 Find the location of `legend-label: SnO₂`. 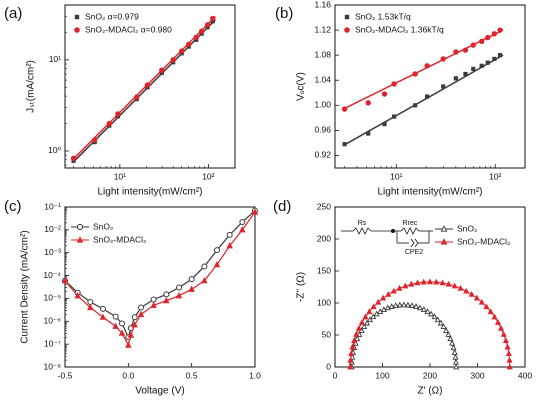

legend-label: SnO₂ is located at coordinates (467, 228).